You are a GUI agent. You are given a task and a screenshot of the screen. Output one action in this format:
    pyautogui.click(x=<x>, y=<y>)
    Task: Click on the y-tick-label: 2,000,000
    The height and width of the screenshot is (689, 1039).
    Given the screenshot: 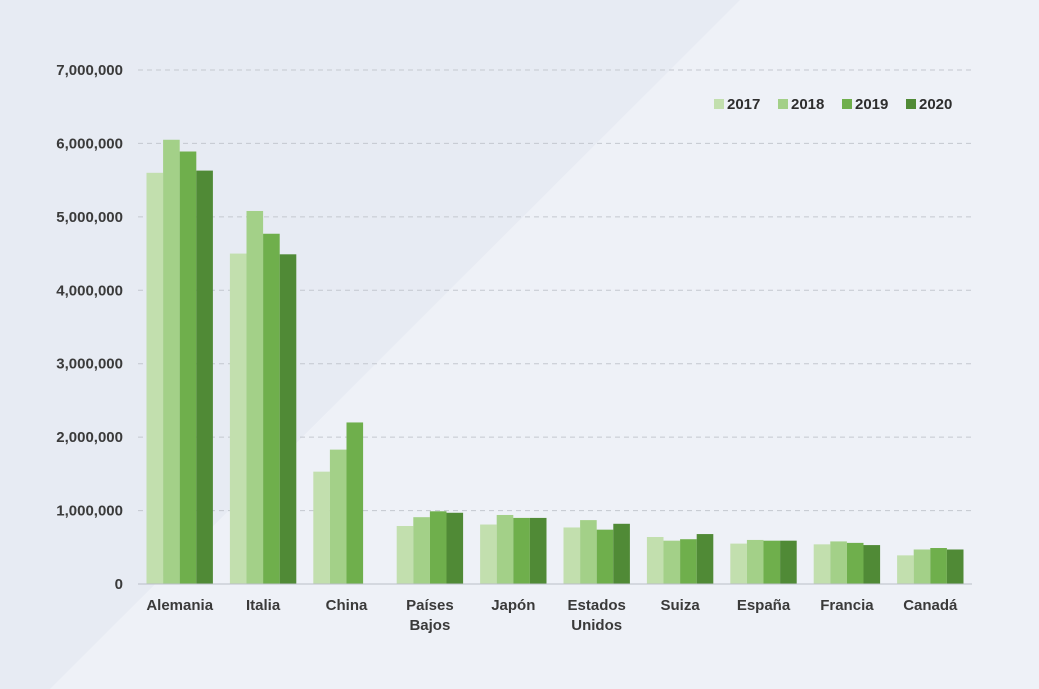 What is the action you would take?
    pyautogui.click(x=89, y=437)
    